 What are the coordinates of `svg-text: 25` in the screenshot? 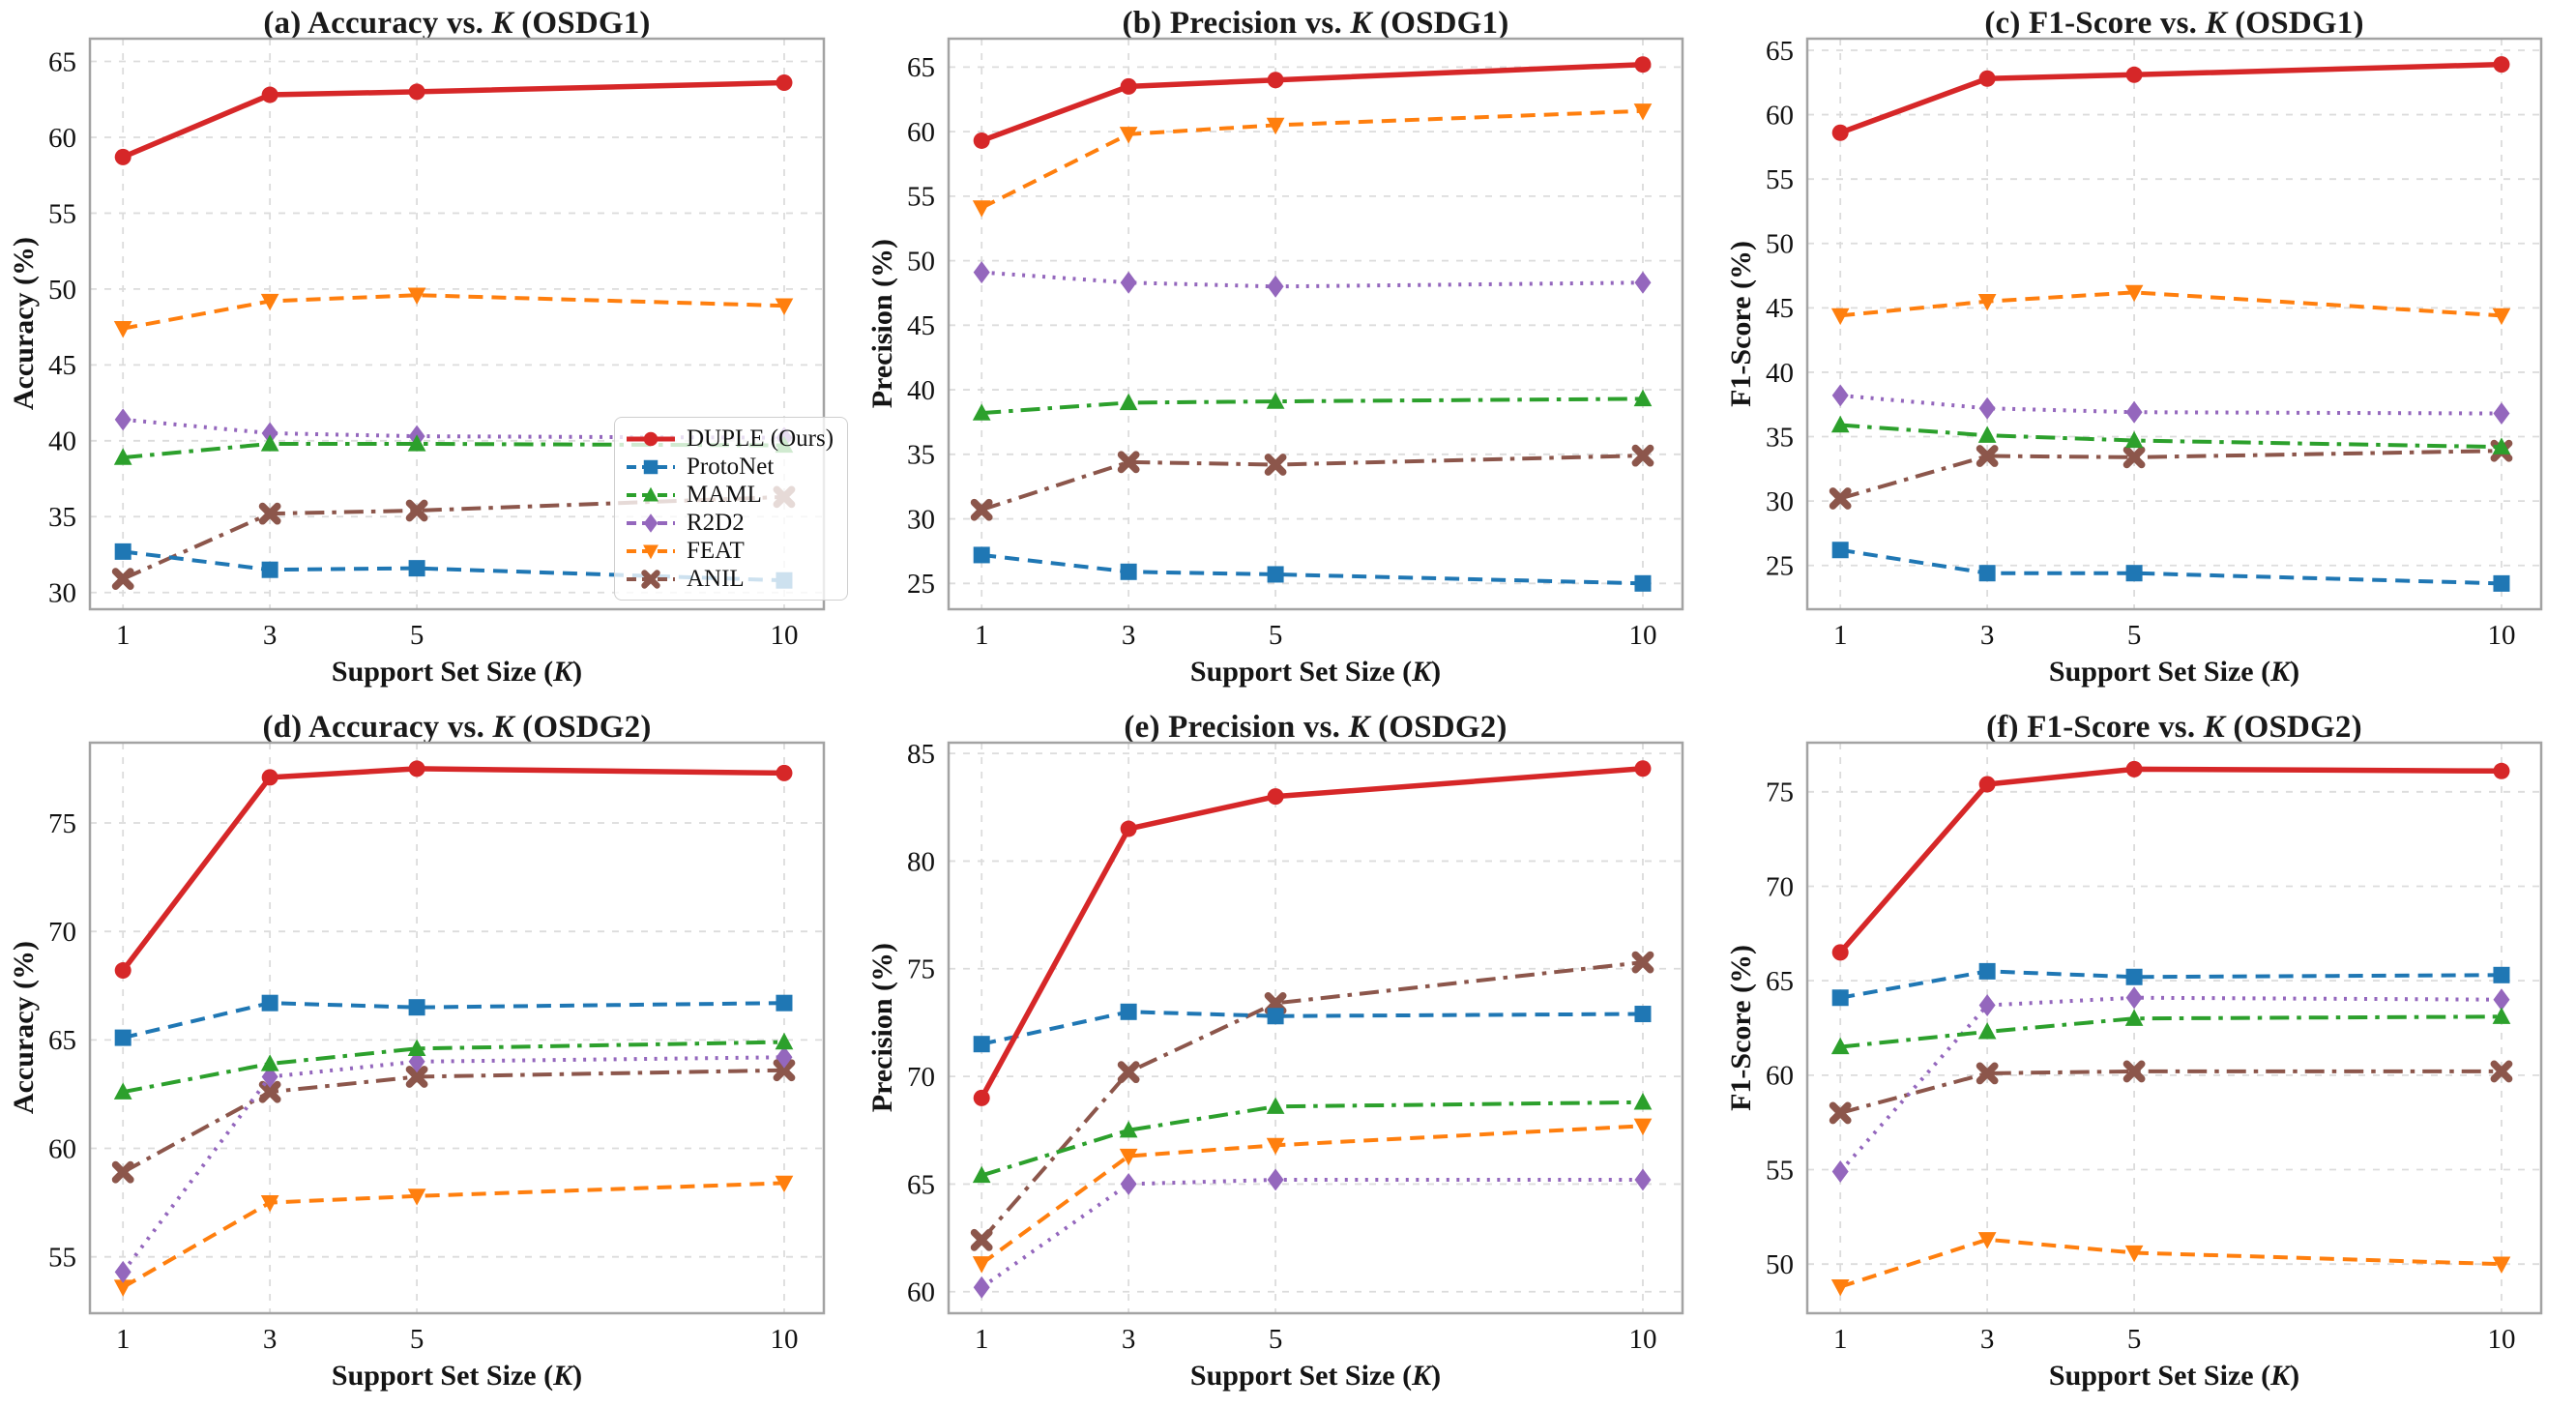 It's located at (1780, 566).